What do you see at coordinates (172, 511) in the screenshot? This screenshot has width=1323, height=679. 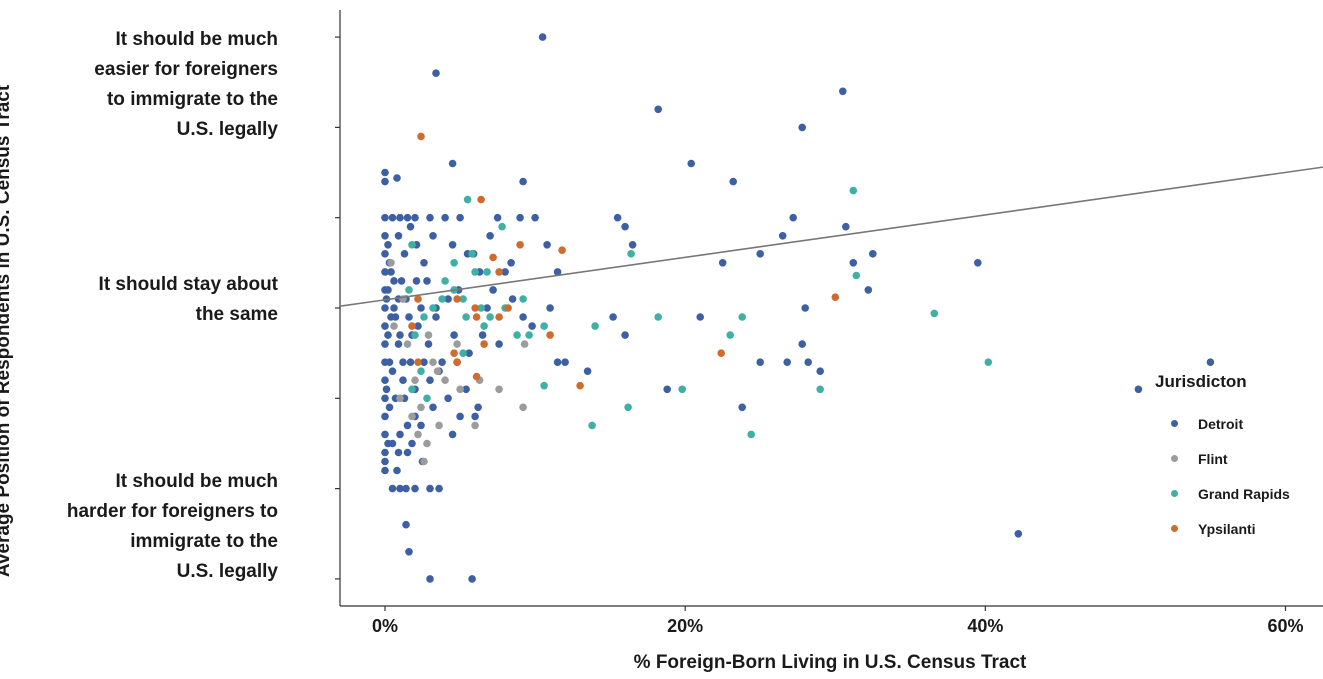 I see `y-category-label-line: harder for foreigners to` at bounding box center [172, 511].